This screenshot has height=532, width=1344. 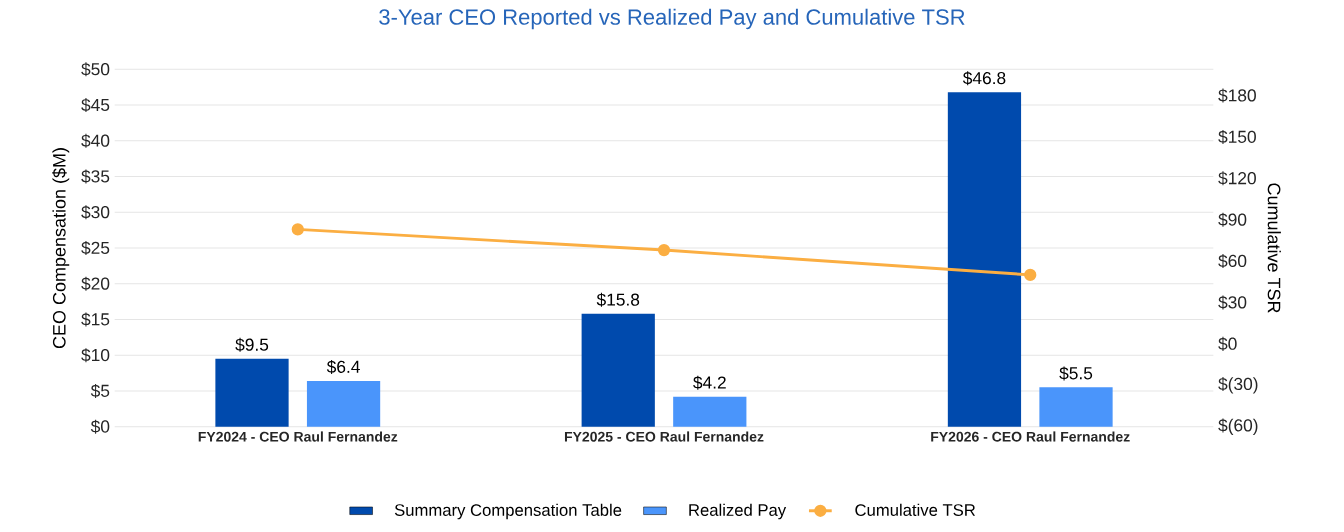 I want to click on y-tick-label: $35, so click(x=95, y=176).